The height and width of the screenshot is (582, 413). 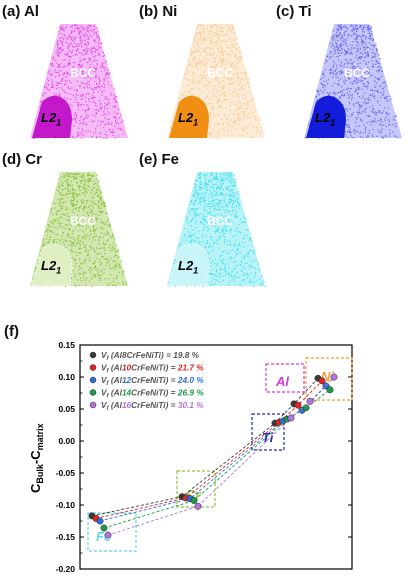 What do you see at coordinates (152, 369) in the screenshot?
I see `legend-entry: Vf (Al10CrFeNiTi) = 21.7 %` at bounding box center [152, 369].